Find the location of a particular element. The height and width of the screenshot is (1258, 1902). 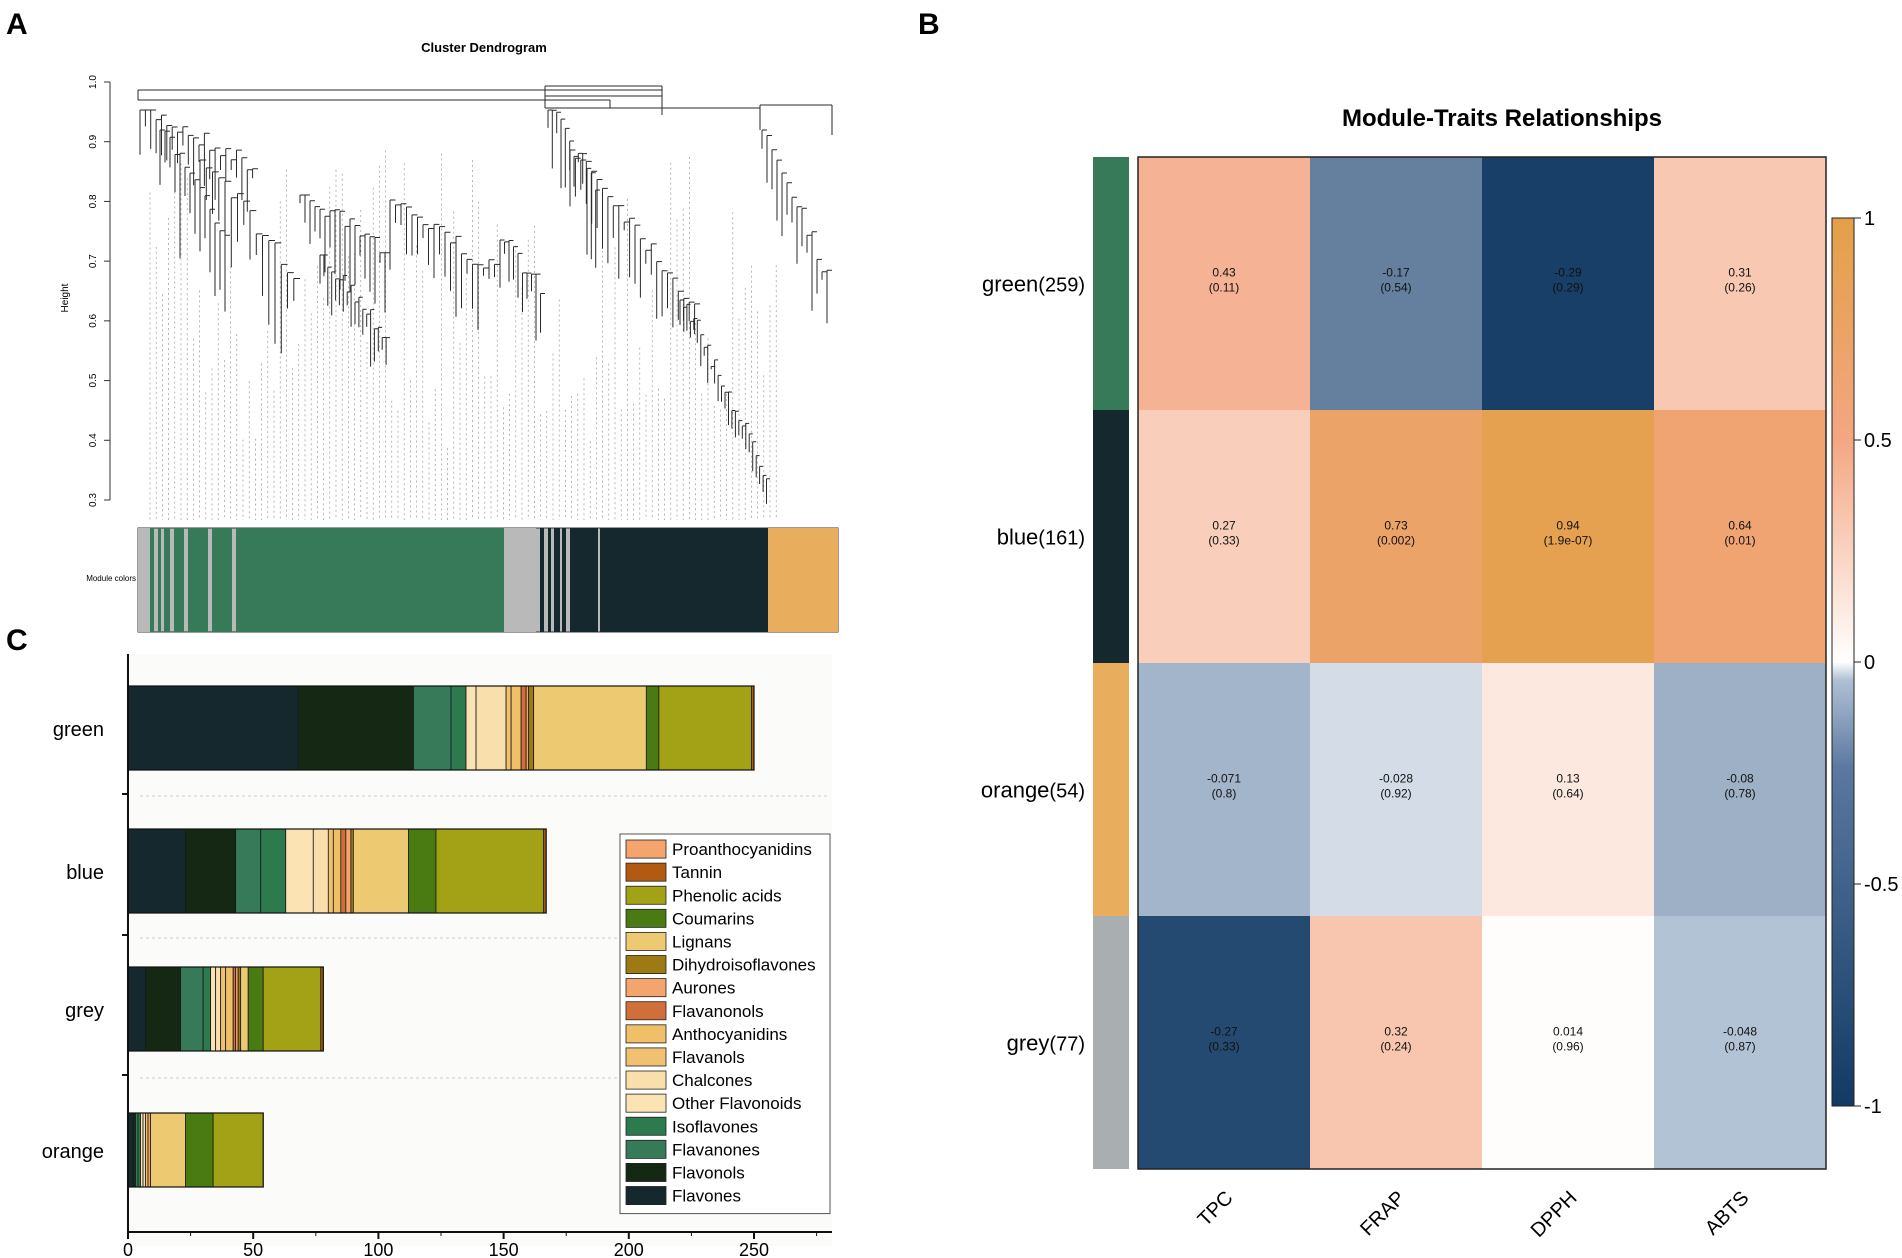

row-label-blue: blue(161) is located at coordinates (1041, 537).